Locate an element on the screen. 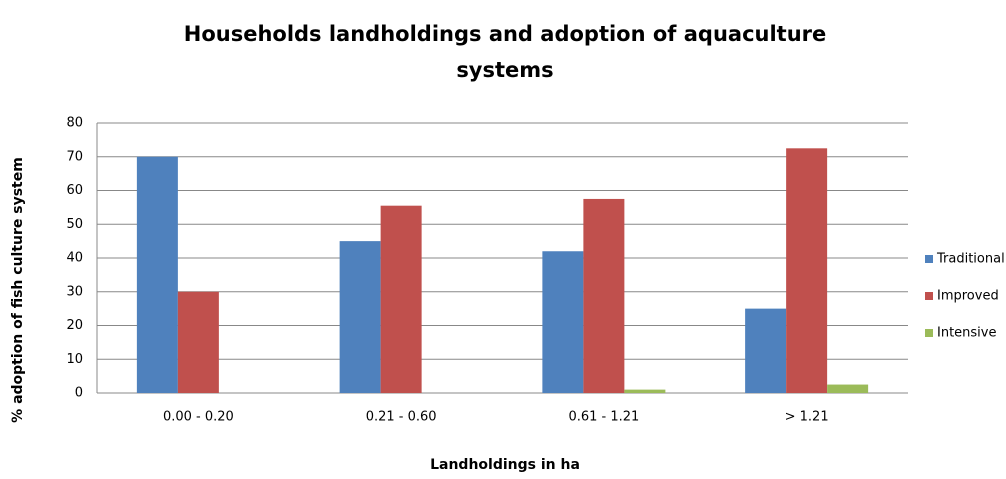 The width and height of the screenshot is (1006, 479). y-tick-label: 10 is located at coordinates (74, 359).